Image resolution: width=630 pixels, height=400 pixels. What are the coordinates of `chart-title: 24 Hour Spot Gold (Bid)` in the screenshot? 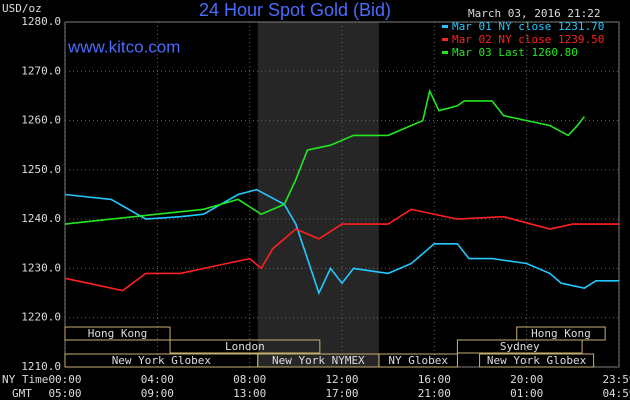 It's located at (295, 10).